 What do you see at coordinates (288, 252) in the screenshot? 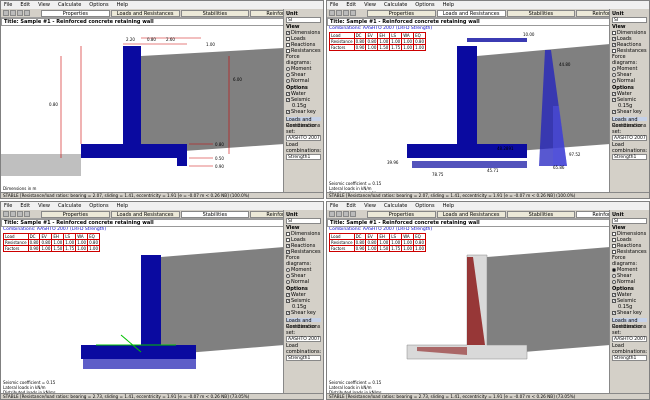
I see `resistances-checkbox: ✓` at bounding box center [288, 252].